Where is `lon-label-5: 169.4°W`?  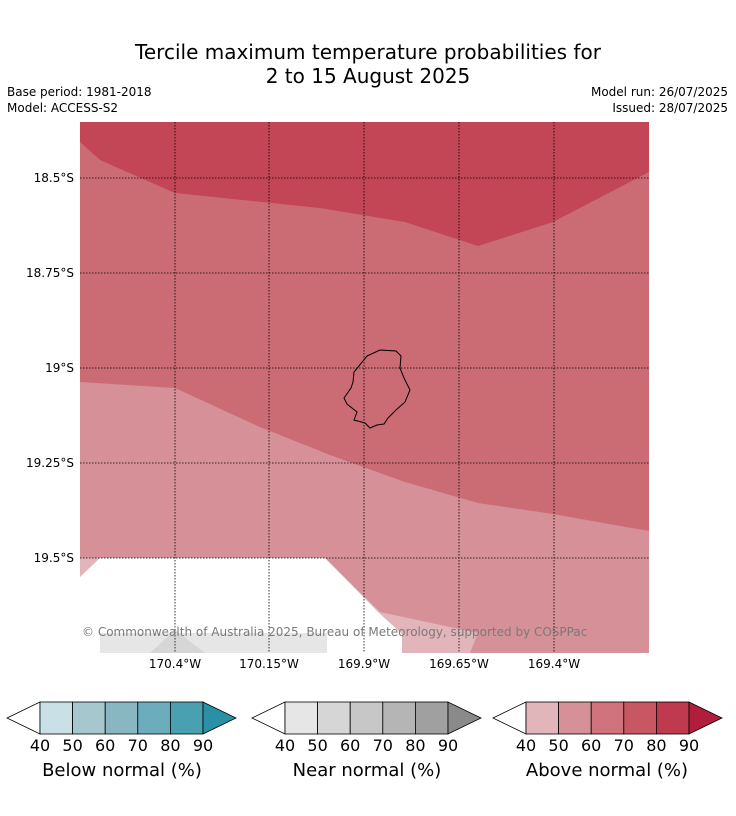
lon-label-5: 169.4°W is located at coordinates (554, 664).